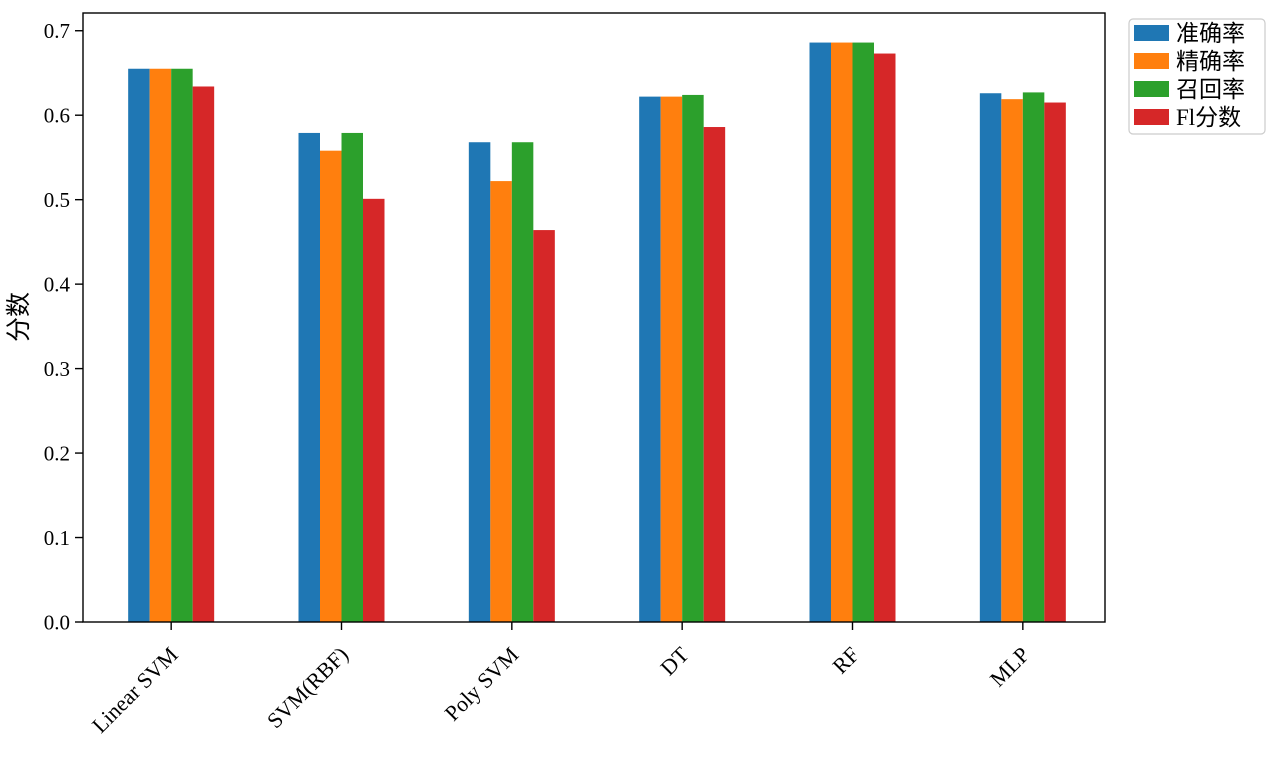  Describe the element at coordinates (182, 345) in the screenshot. I see `bar-召回率-Linear SVM` at that location.